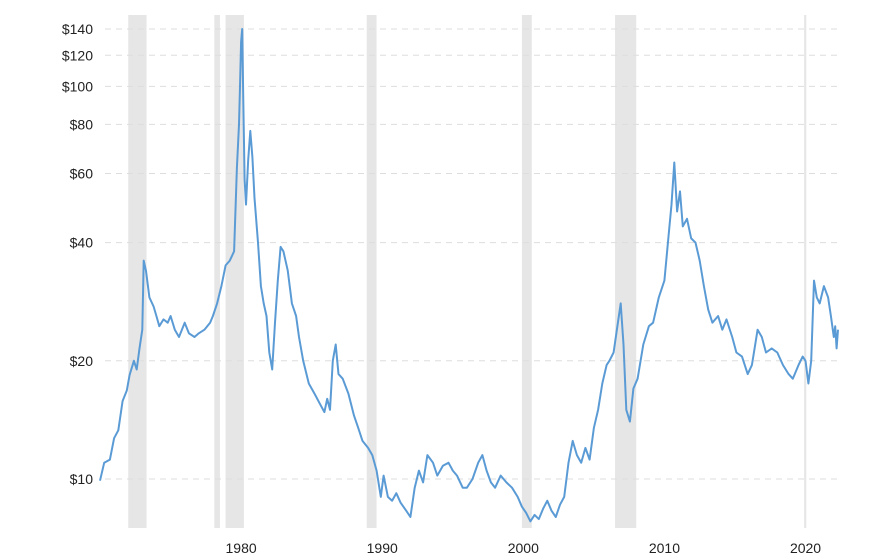 The width and height of the screenshot is (888, 560). Describe the element at coordinates (82, 243) in the screenshot. I see `y-tick-label: $40` at that location.